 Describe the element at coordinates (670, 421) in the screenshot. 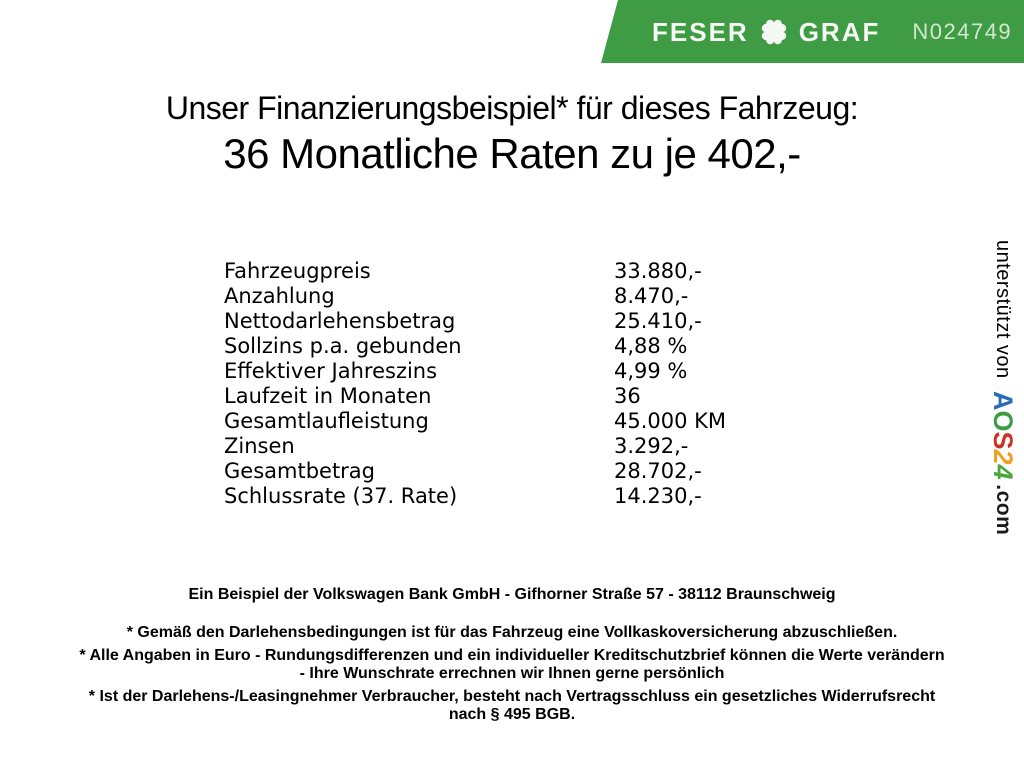

I see `row-value: 45.000 KM` at that location.